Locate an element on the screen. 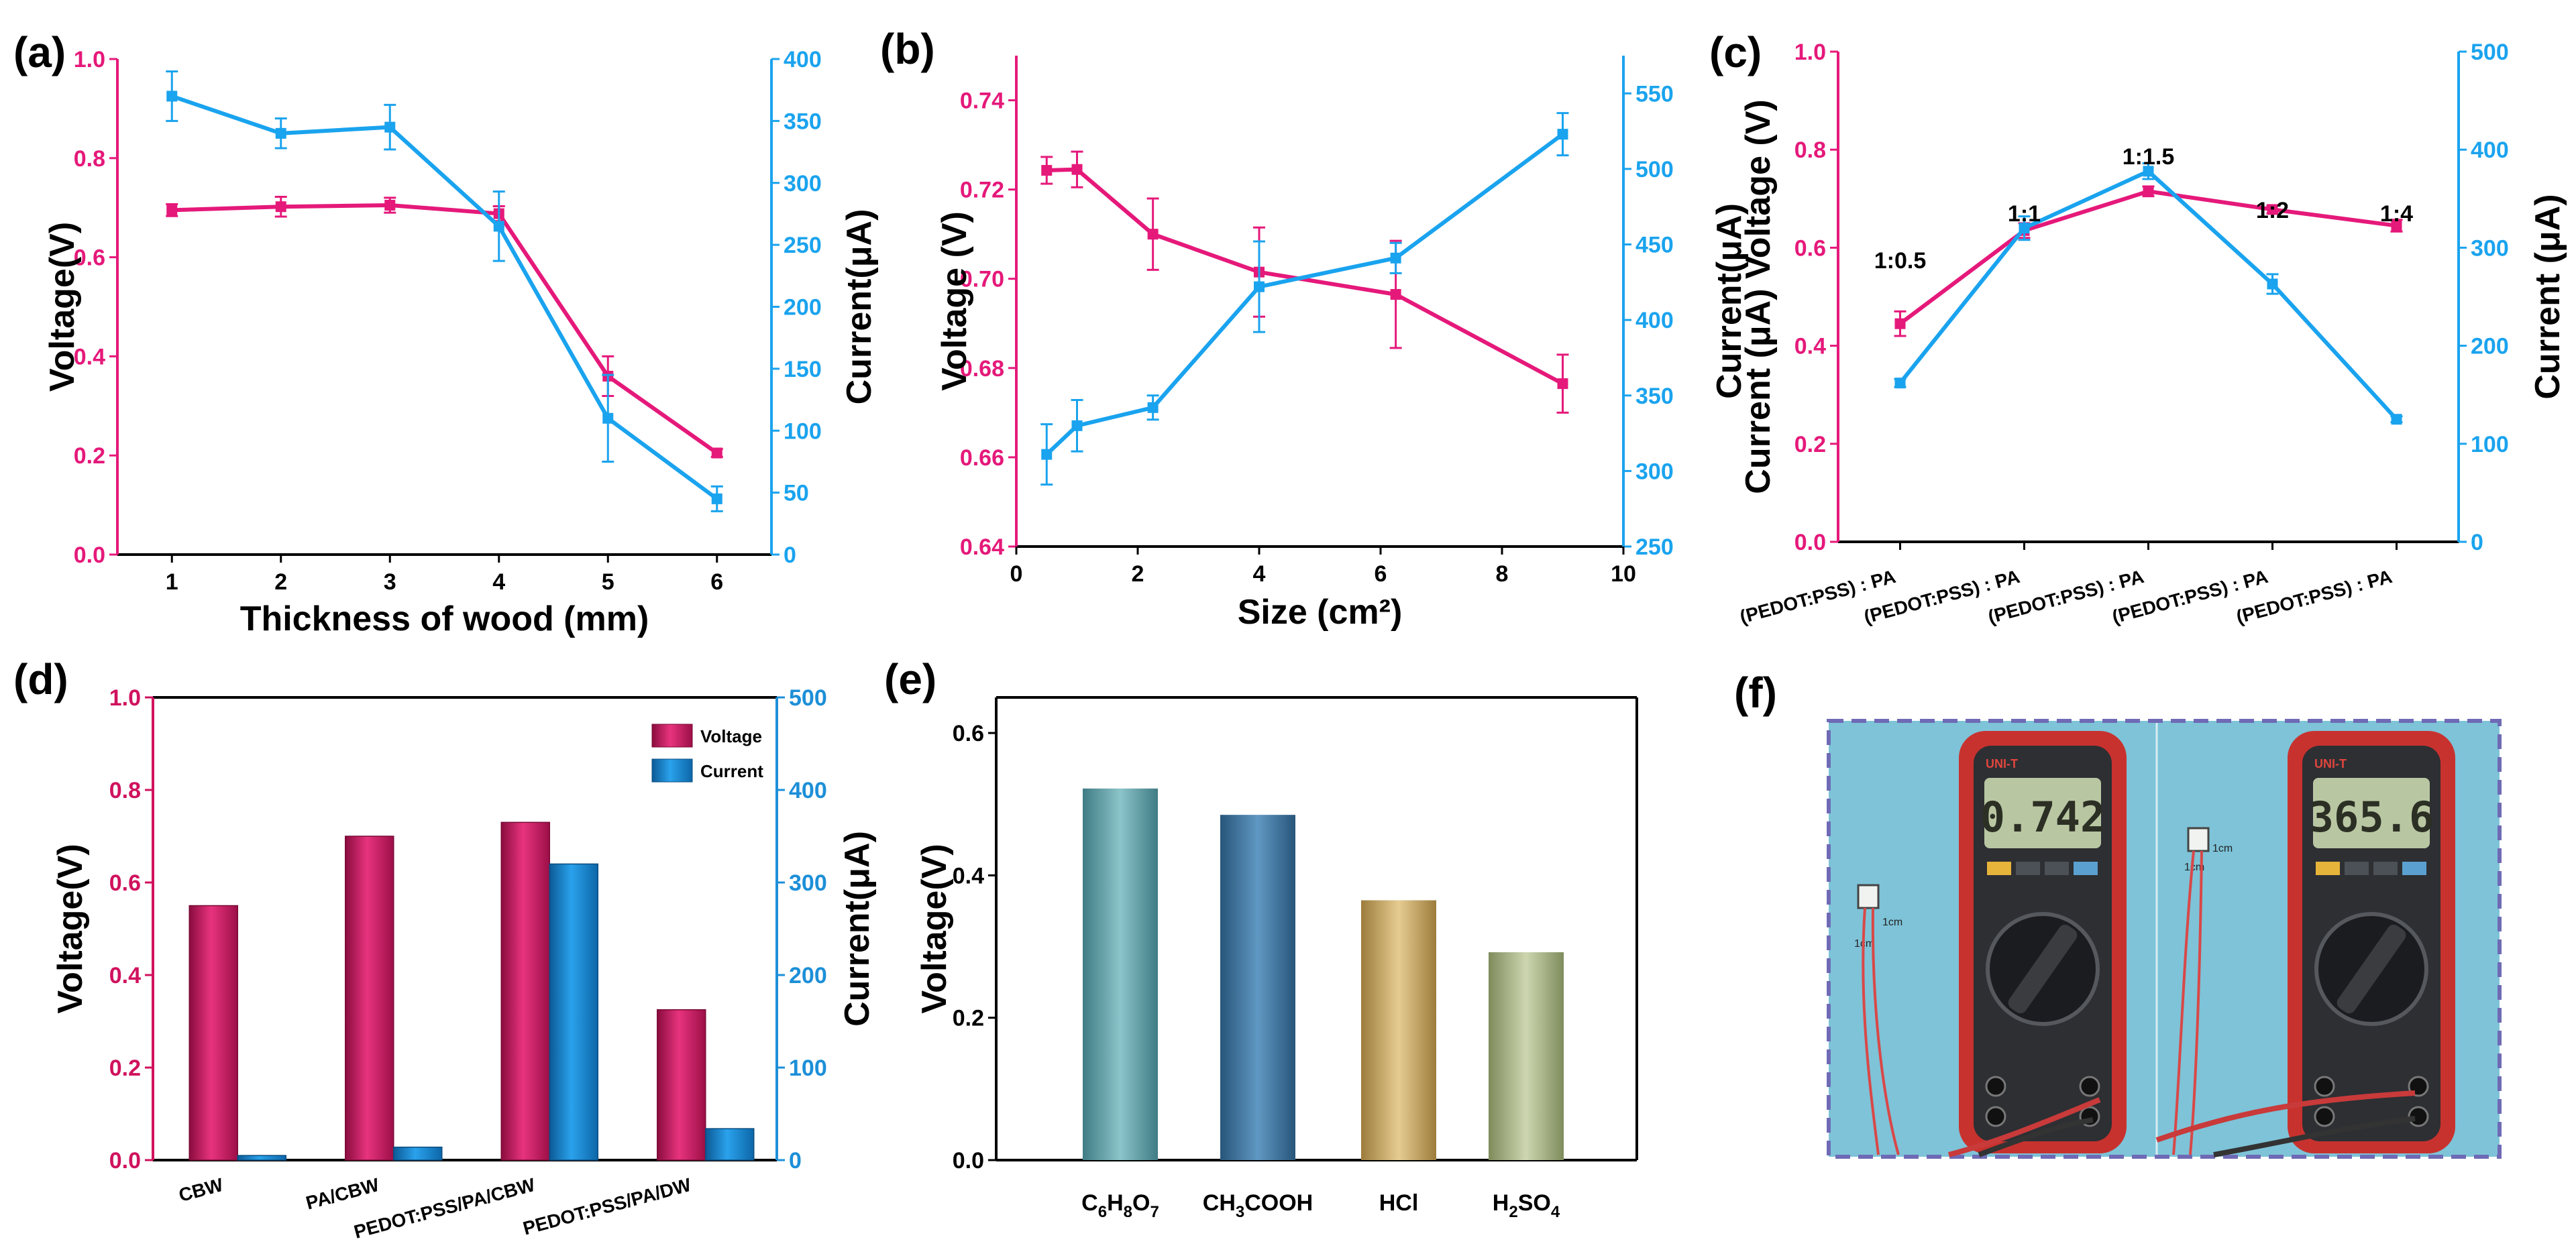  x-tick-label: PA/CBW is located at coordinates (343, 1194).